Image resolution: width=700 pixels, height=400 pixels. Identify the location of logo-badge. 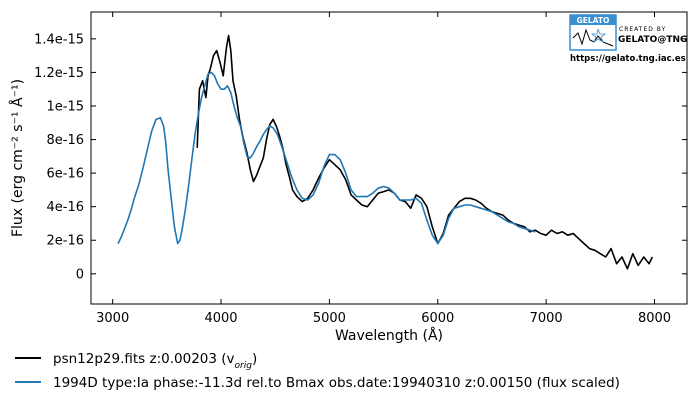
(593, 20).